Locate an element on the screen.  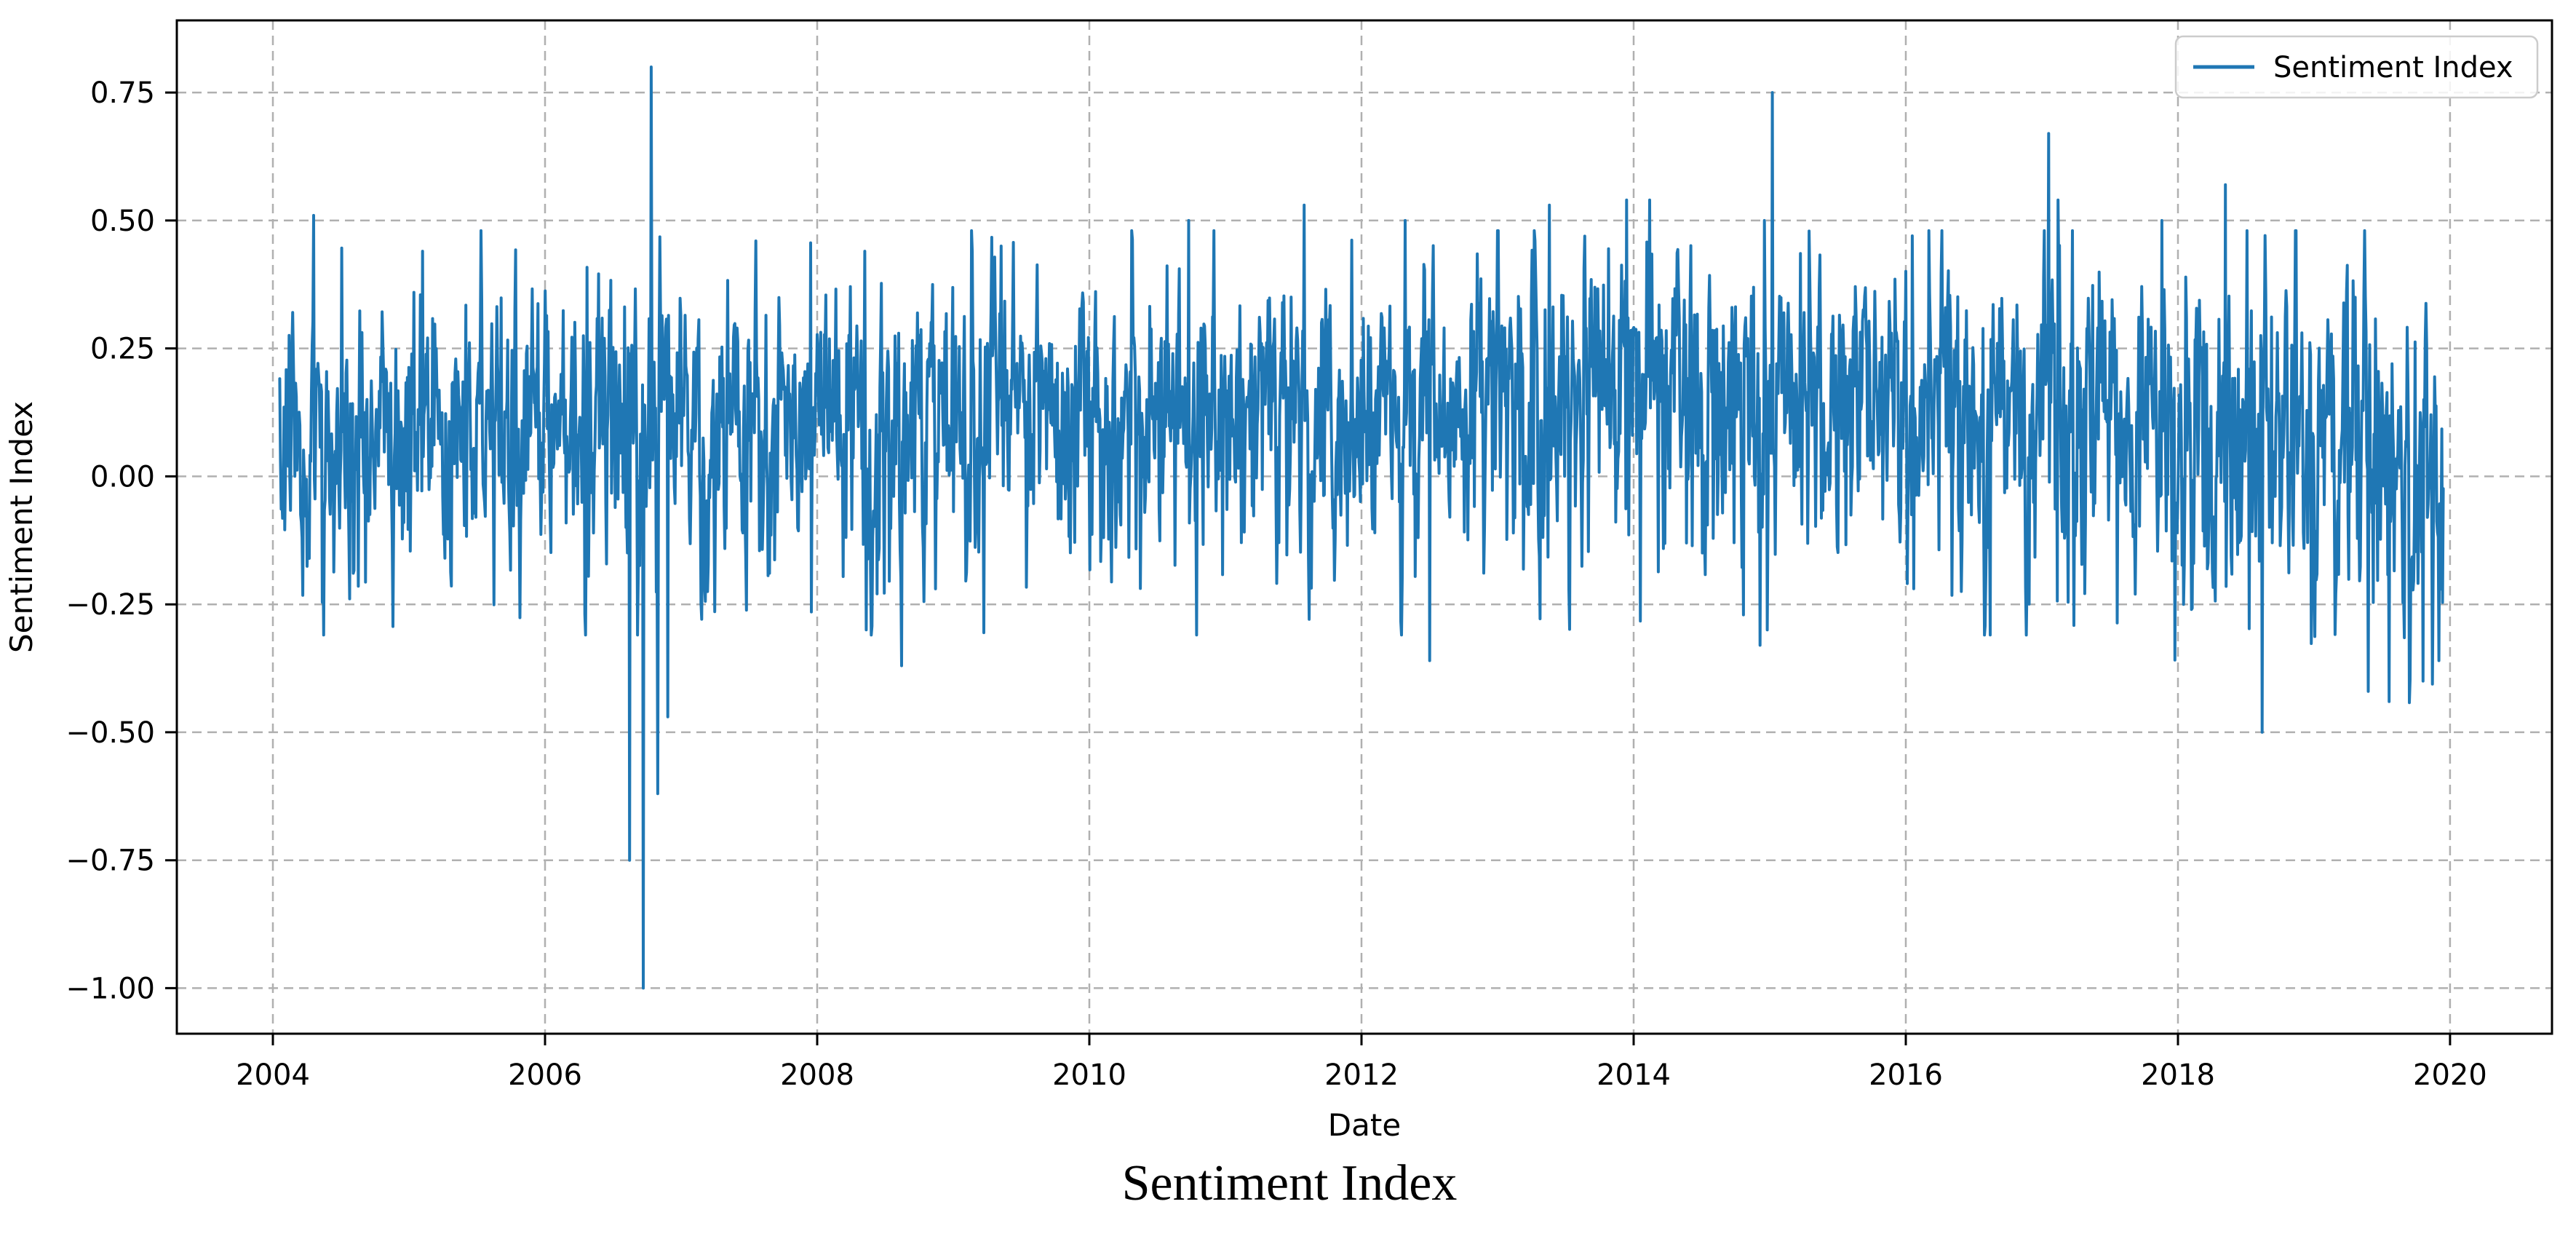
x-tick-label: 2008 is located at coordinates (817, 1075).